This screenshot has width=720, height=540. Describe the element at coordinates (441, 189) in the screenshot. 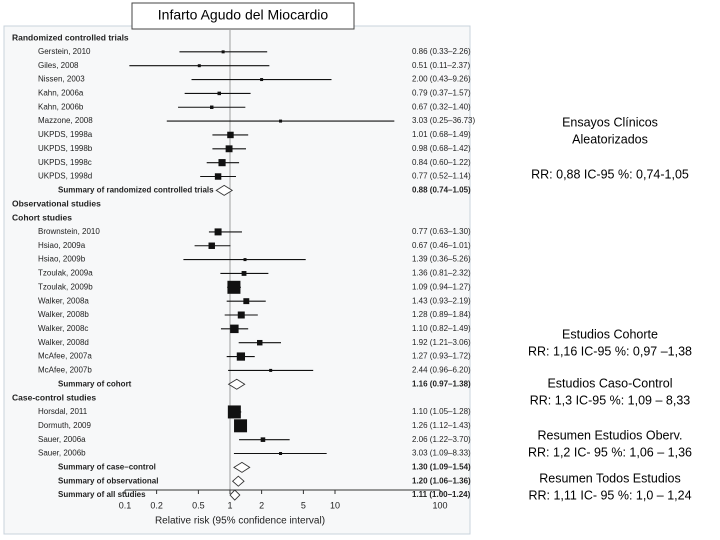

I see `estimate-label: 0.88 (0.74–1.05)` at that location.